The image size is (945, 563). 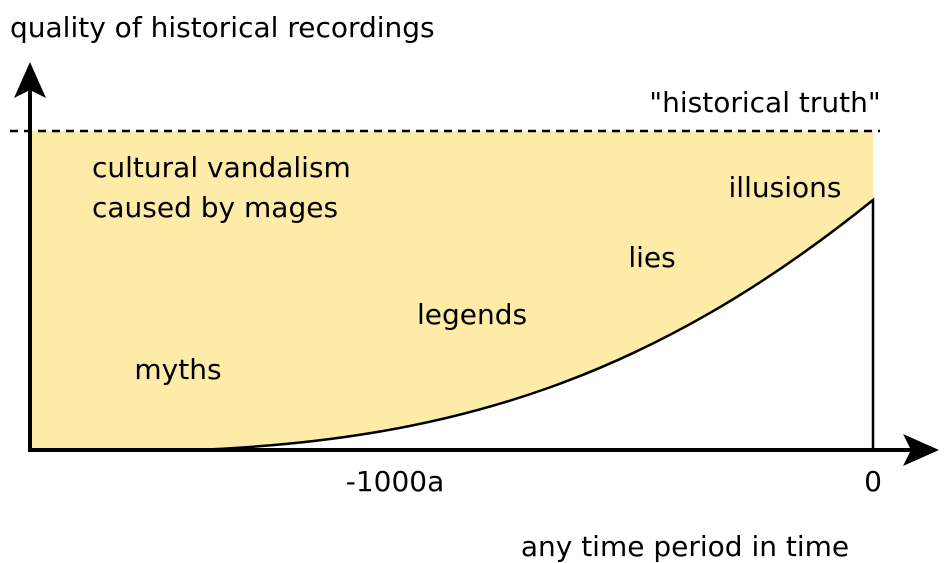 What do you see at coordinates (395, 481) in the screenshot?
I see `x-tick-label: -1000a` at bounding box center [395, 481].